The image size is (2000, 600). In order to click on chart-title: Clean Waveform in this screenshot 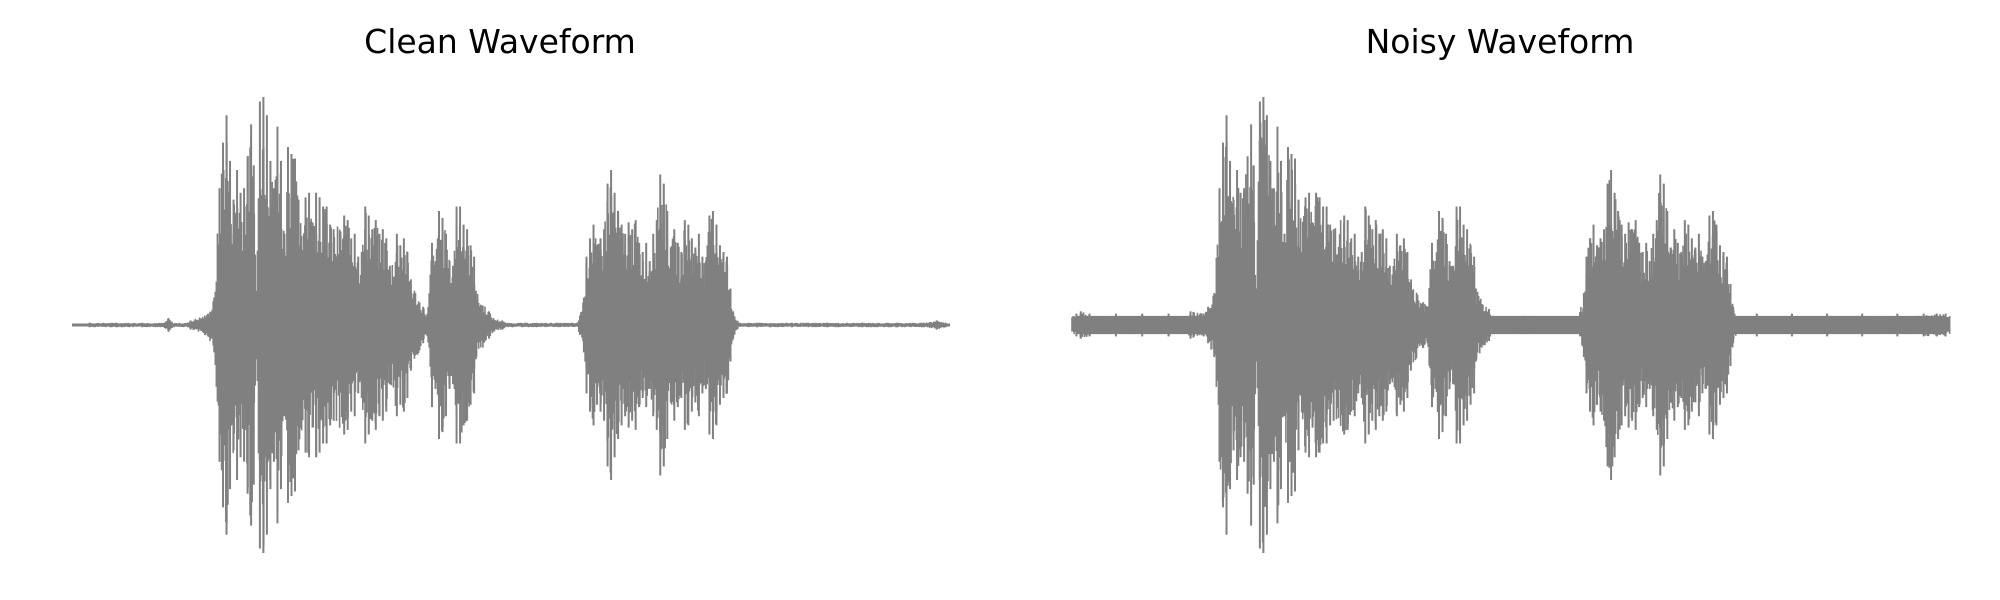, I will do `click(500, 41)`.